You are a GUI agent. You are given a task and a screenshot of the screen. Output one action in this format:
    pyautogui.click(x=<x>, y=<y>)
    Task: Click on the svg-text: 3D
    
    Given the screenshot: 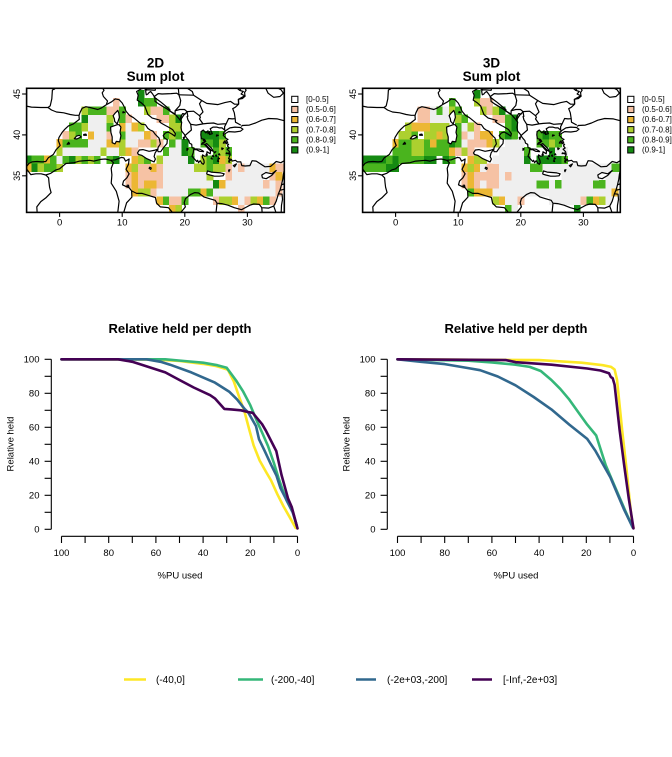 What is the action you would take?
    pyautogui.click(x=492, y=63)
    